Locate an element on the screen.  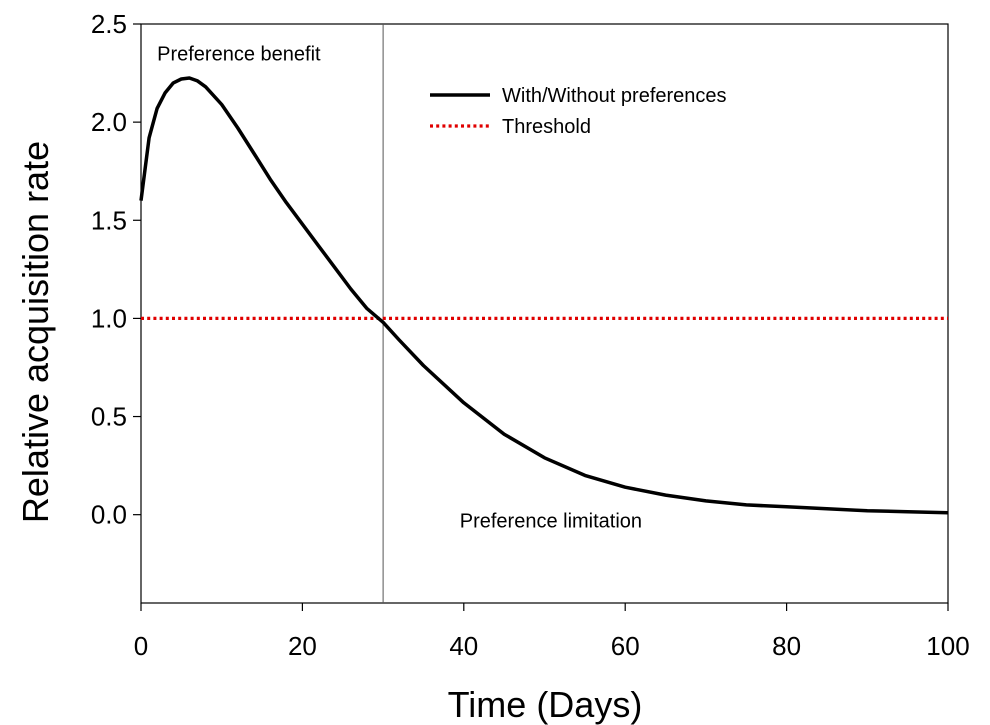
x-tick-label: 100 is located at coordinates (947, 646).